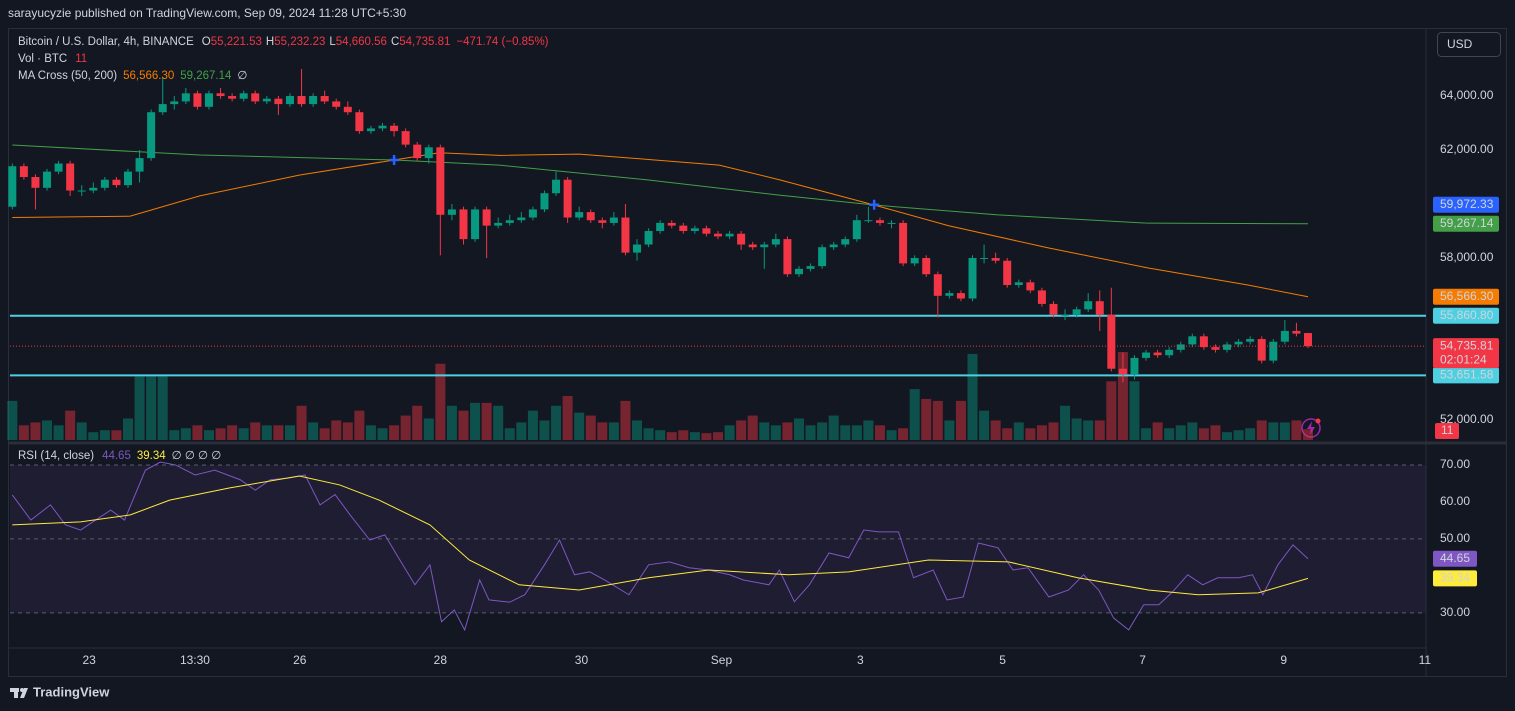 The width and height of the screenshot is (1515, 711). Describe the element at coordinates (299, 42) in the screenshot. I see `legend-item: 55,232.23` at that location.